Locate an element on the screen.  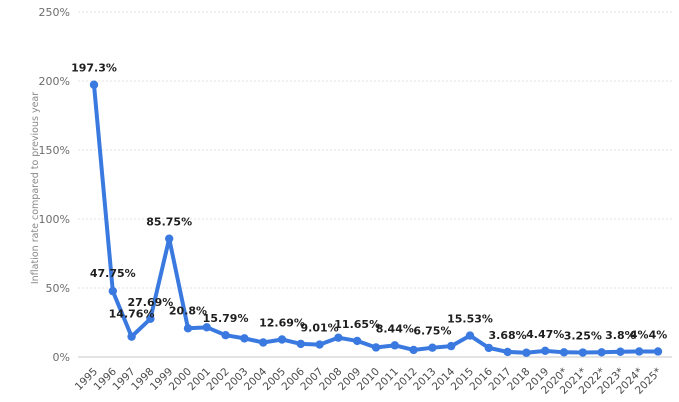
data-label: 47.75% is located at coordinates (113, 273).